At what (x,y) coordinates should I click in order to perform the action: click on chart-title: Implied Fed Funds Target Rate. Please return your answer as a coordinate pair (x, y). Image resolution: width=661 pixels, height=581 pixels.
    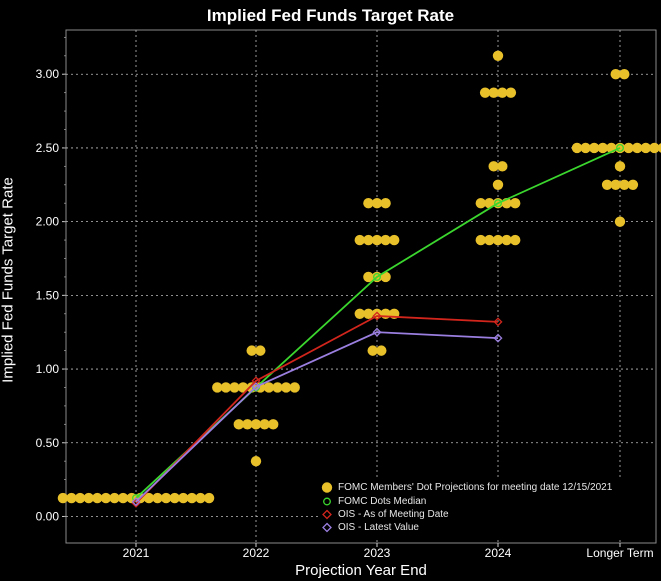
    Looking at the image, I should click on (330, 15).